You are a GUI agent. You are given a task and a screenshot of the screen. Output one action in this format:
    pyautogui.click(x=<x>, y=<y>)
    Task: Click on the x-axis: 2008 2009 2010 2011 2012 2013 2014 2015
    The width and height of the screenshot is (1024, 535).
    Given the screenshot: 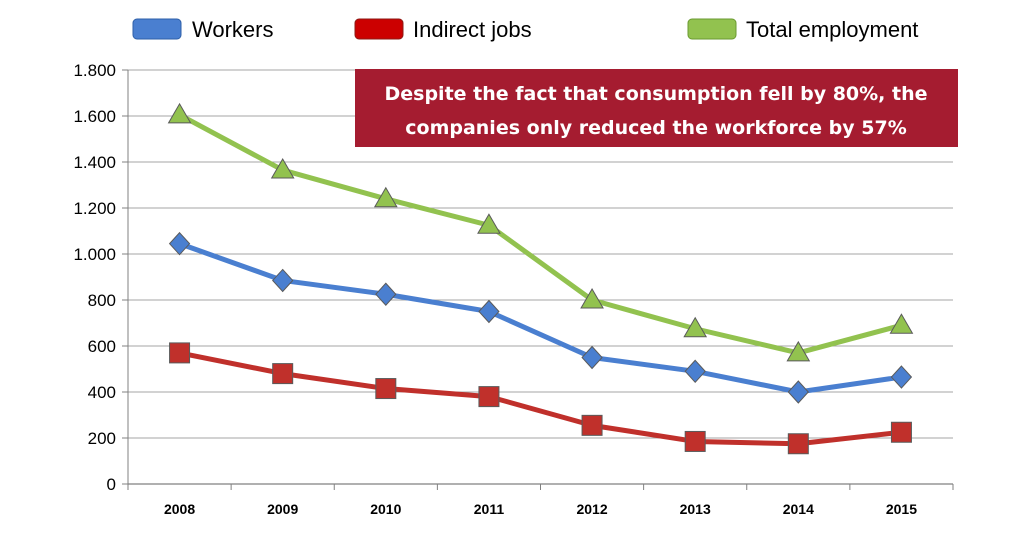 What is the action you would take?
    pyautogui.click(x=540, y=500)
    